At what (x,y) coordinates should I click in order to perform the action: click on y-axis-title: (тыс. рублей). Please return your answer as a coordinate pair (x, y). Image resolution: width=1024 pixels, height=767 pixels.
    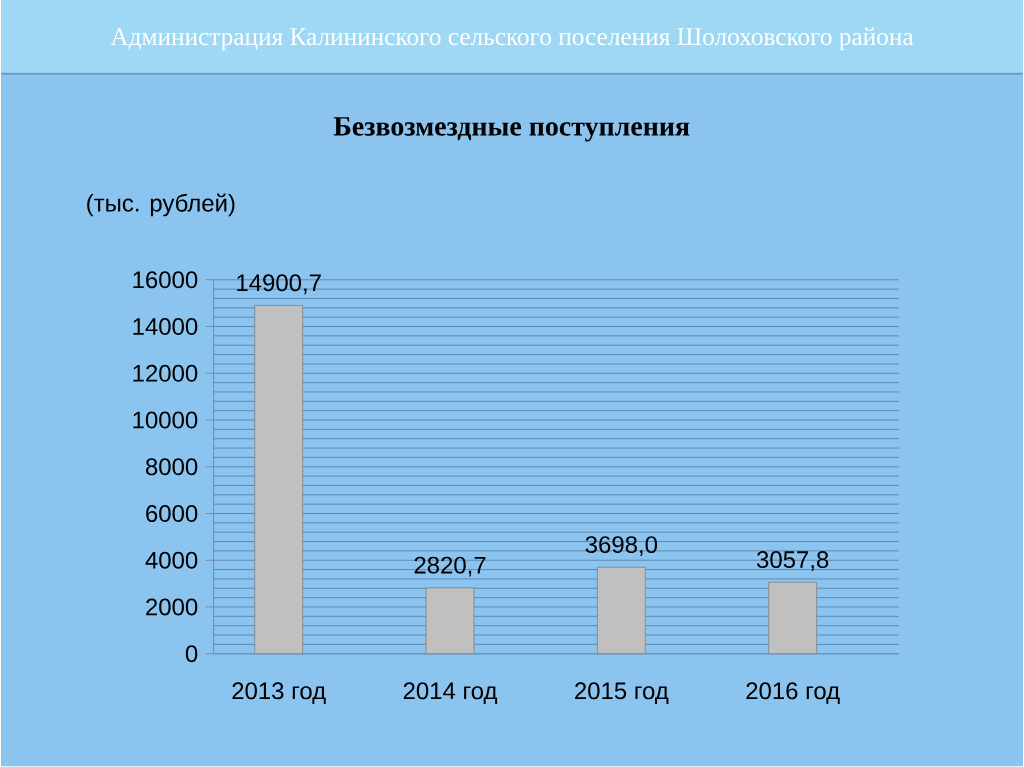
    Looking at the image, I should click on (161, 205).